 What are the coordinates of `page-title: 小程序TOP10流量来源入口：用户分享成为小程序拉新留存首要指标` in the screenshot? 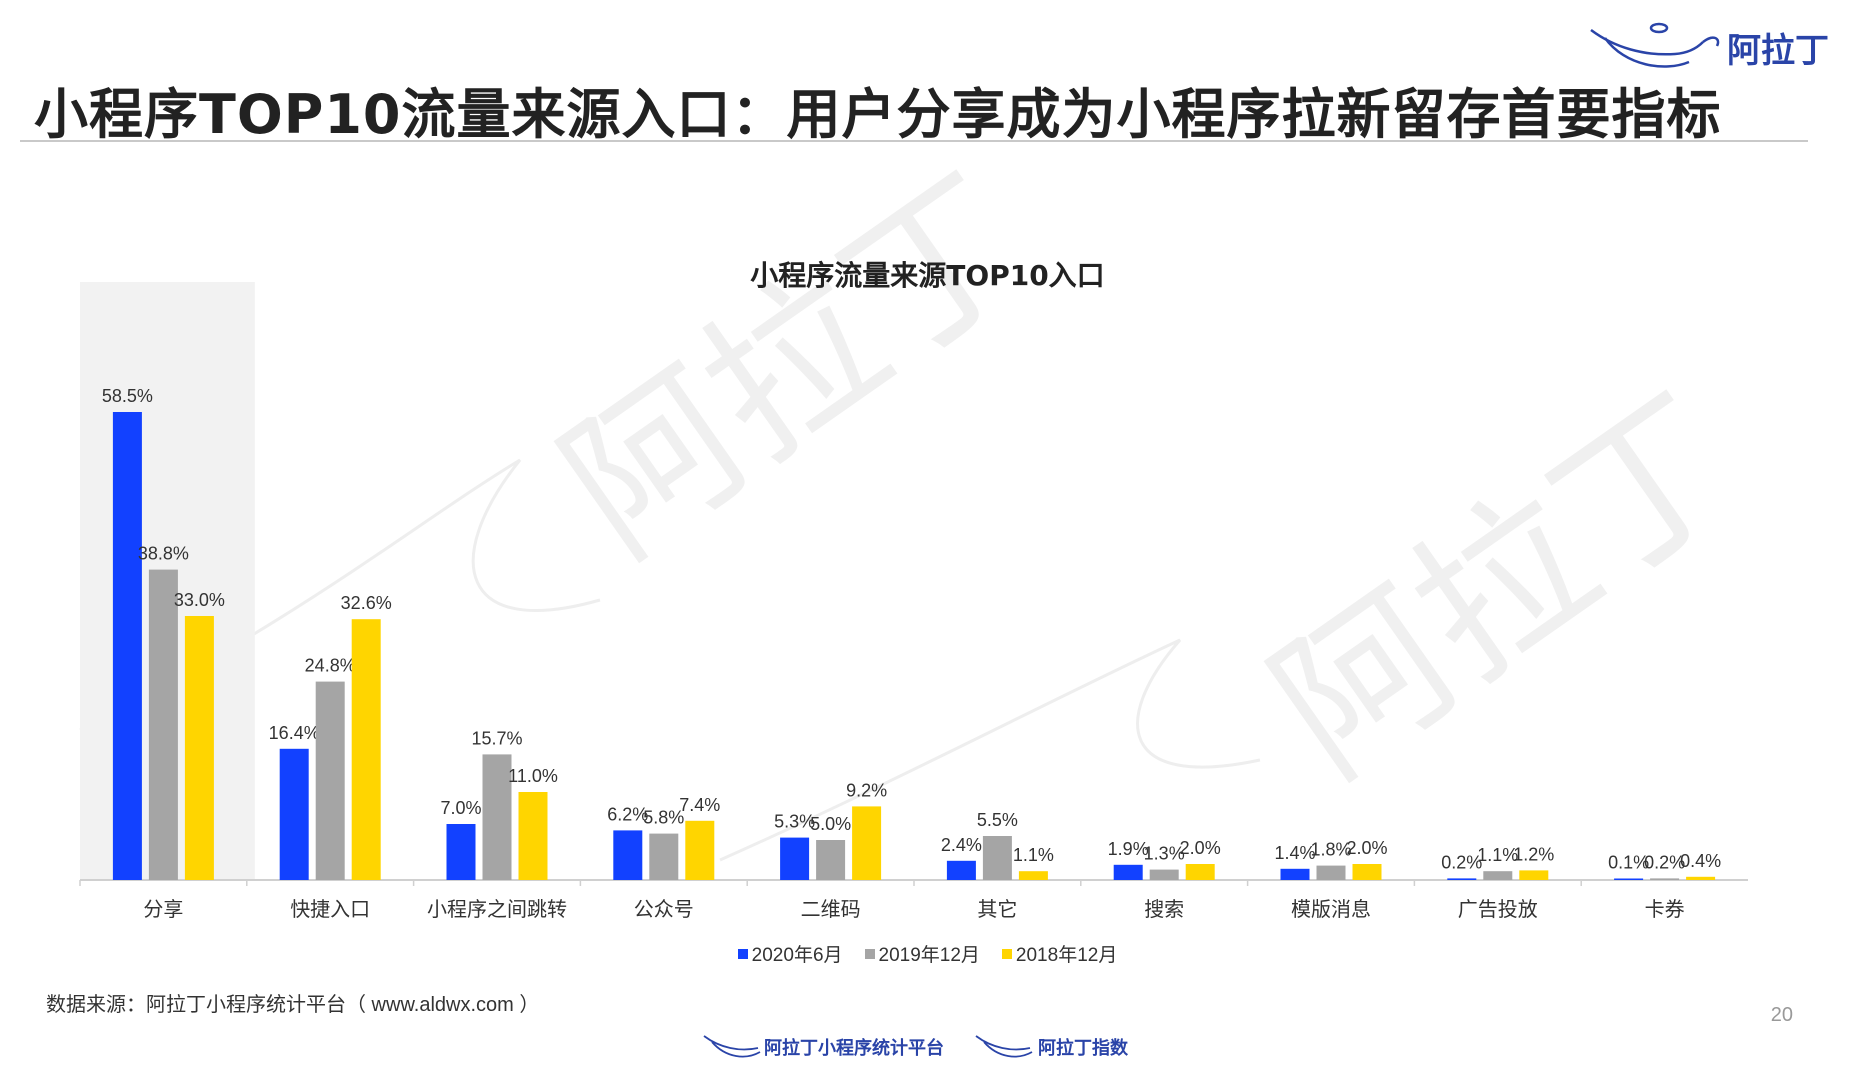 It's located at (878, 114).